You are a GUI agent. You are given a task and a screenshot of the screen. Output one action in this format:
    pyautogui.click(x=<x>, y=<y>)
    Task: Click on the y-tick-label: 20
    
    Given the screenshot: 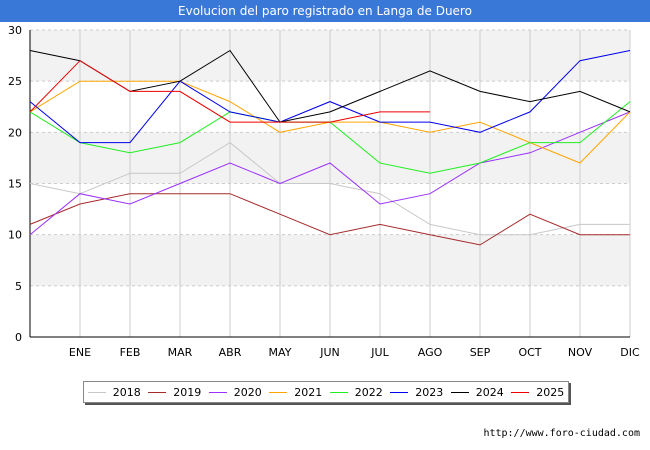 What is the action you would take?
    pyautogui.click(x=15, y=132)
    